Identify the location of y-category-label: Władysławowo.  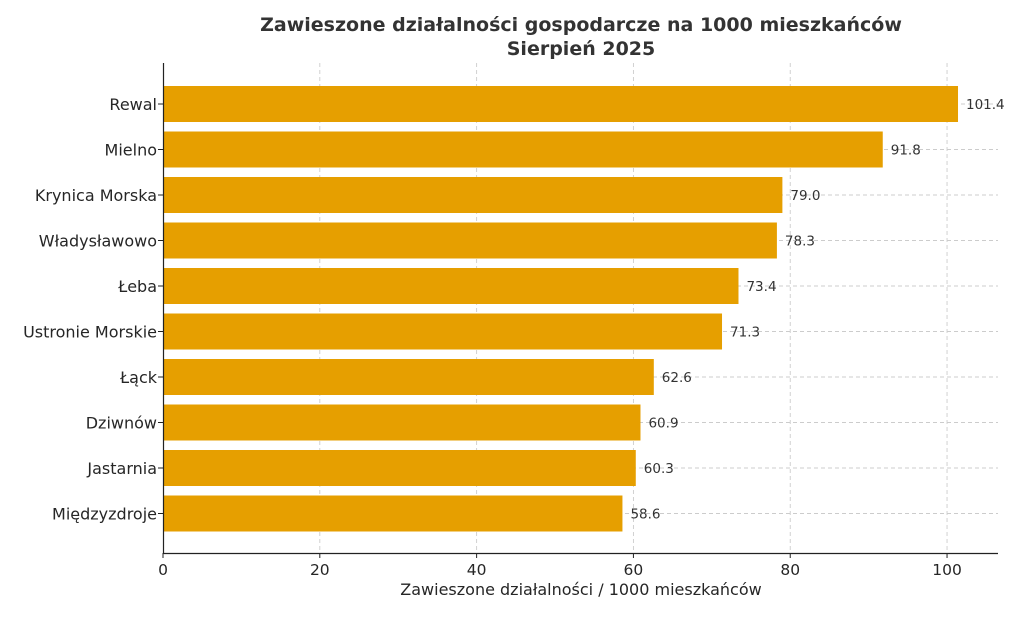
(98, 241).